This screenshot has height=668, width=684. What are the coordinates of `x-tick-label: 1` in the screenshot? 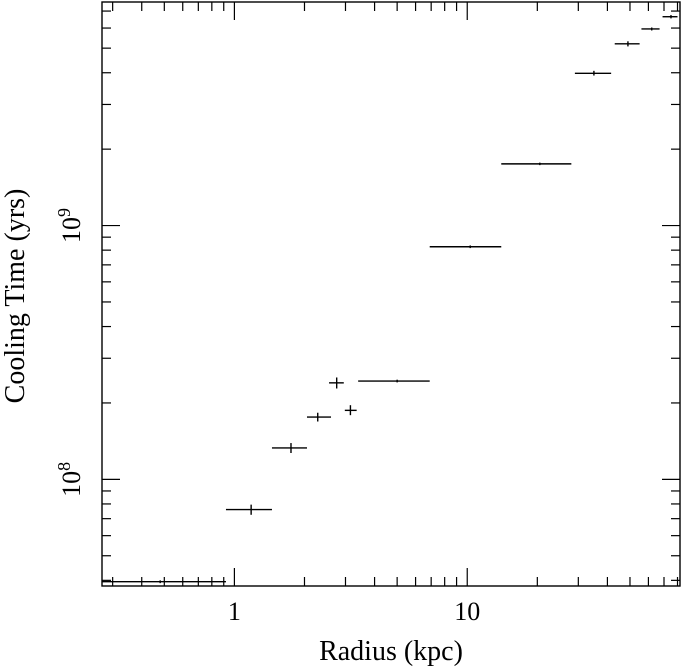 It's located at (234, 611).